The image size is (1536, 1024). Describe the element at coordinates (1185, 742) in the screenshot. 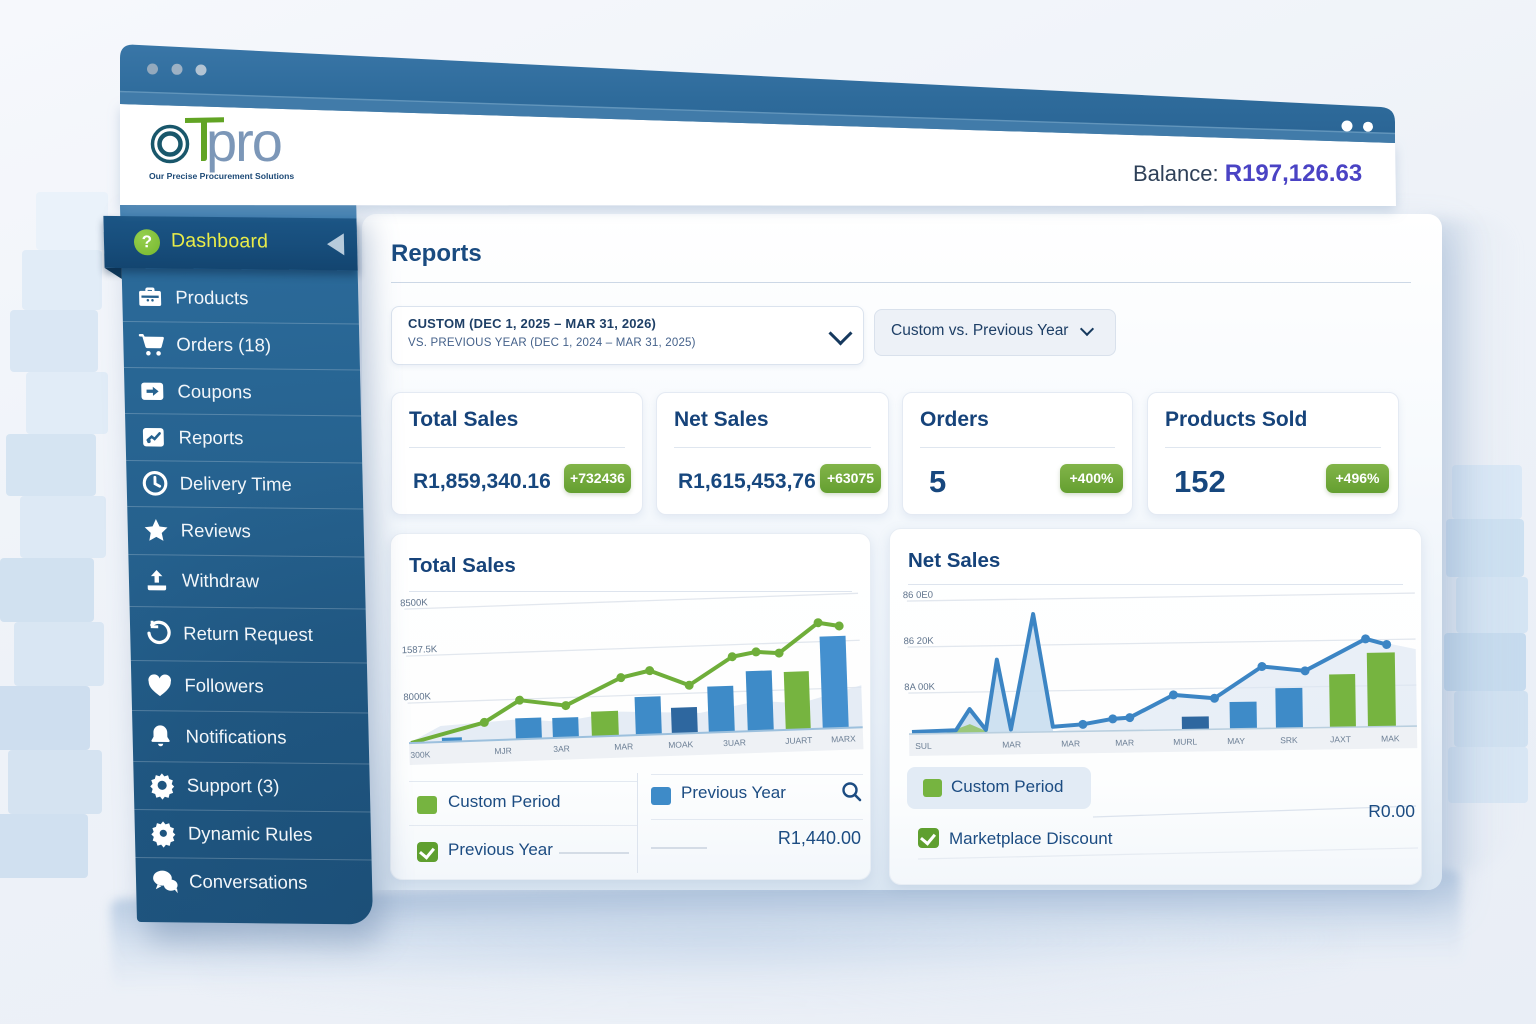

I see `svg-text: MURL` at that location.